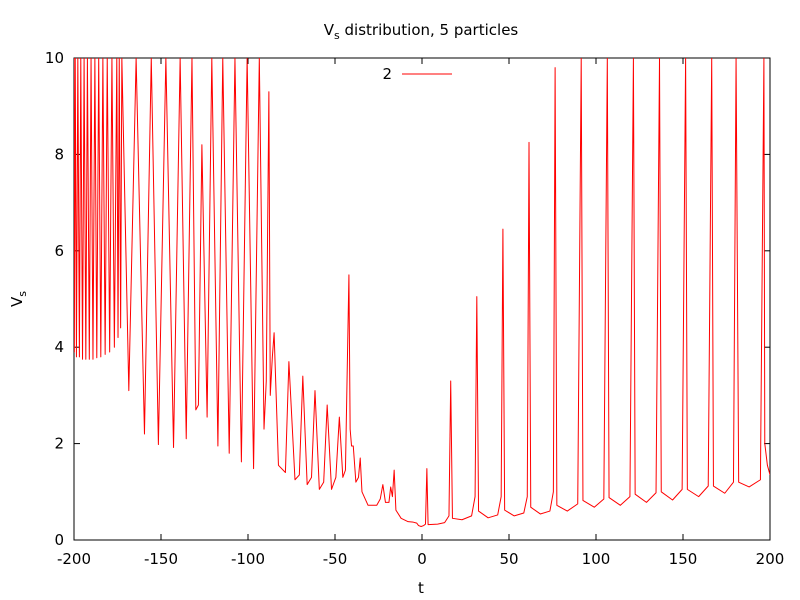  Describe the element at coordinates (596, 559) in the screenshot. I see `x-tick-label: 100` at that location.